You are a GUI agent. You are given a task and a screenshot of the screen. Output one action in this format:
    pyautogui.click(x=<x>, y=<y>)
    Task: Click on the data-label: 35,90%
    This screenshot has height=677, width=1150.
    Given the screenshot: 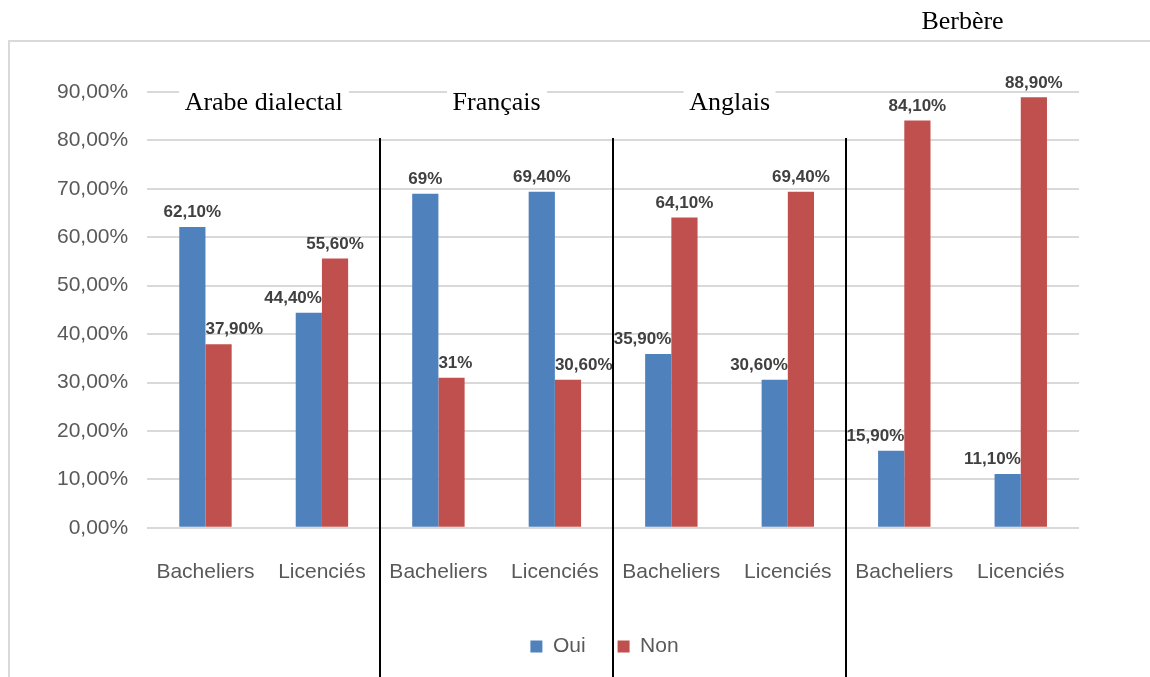 What is the action you would take?
    pyautogui.click(x=642, y=339)
    